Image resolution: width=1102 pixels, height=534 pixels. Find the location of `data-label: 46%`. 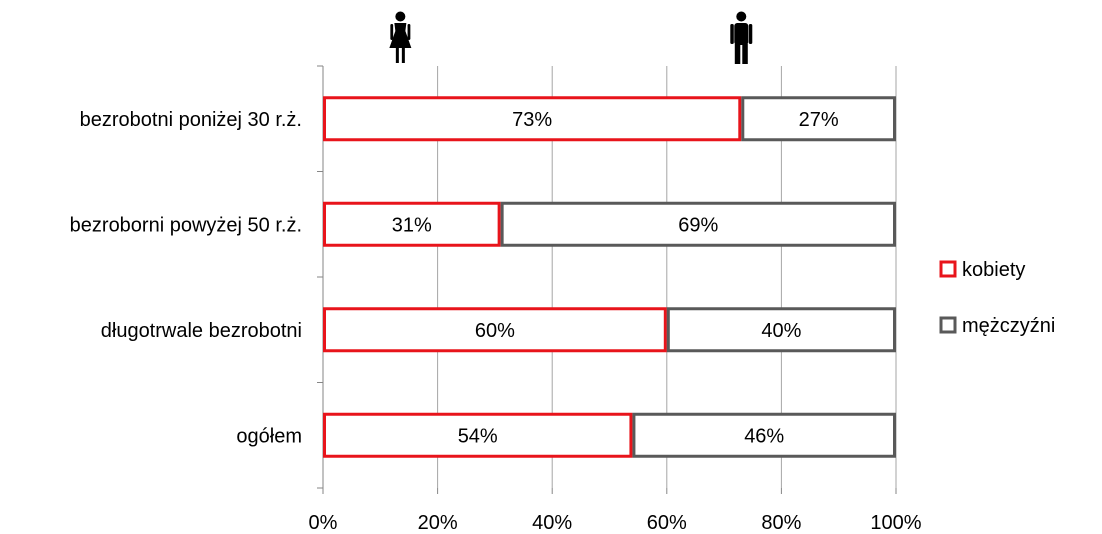

data-label: 46% is located at coordinates (764, 436).